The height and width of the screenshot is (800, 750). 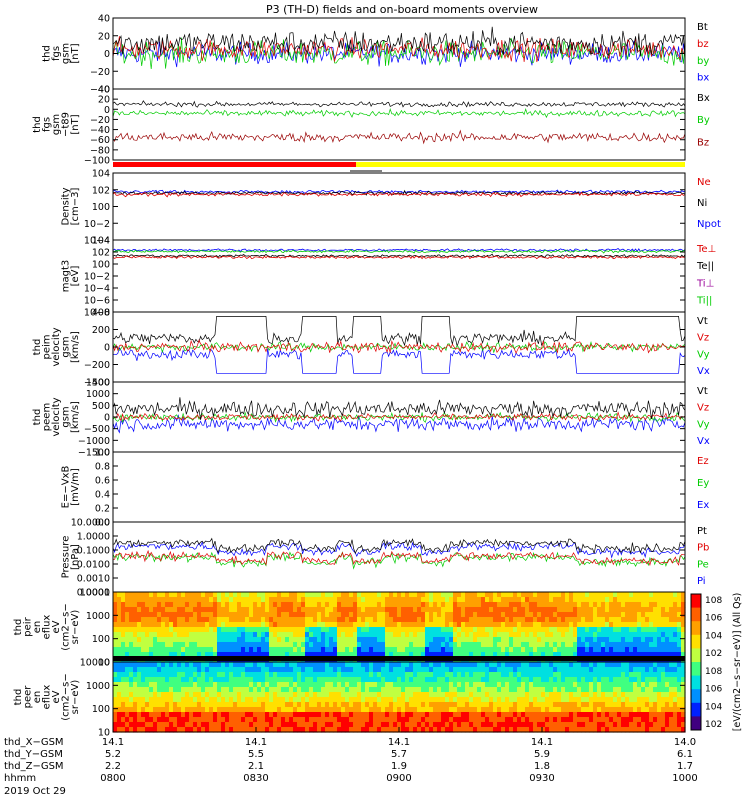 What do you see at coordinates (97, 289) in the screenshot?
I see `y-tick-label: 10−4` at bounding box center [97, 289].